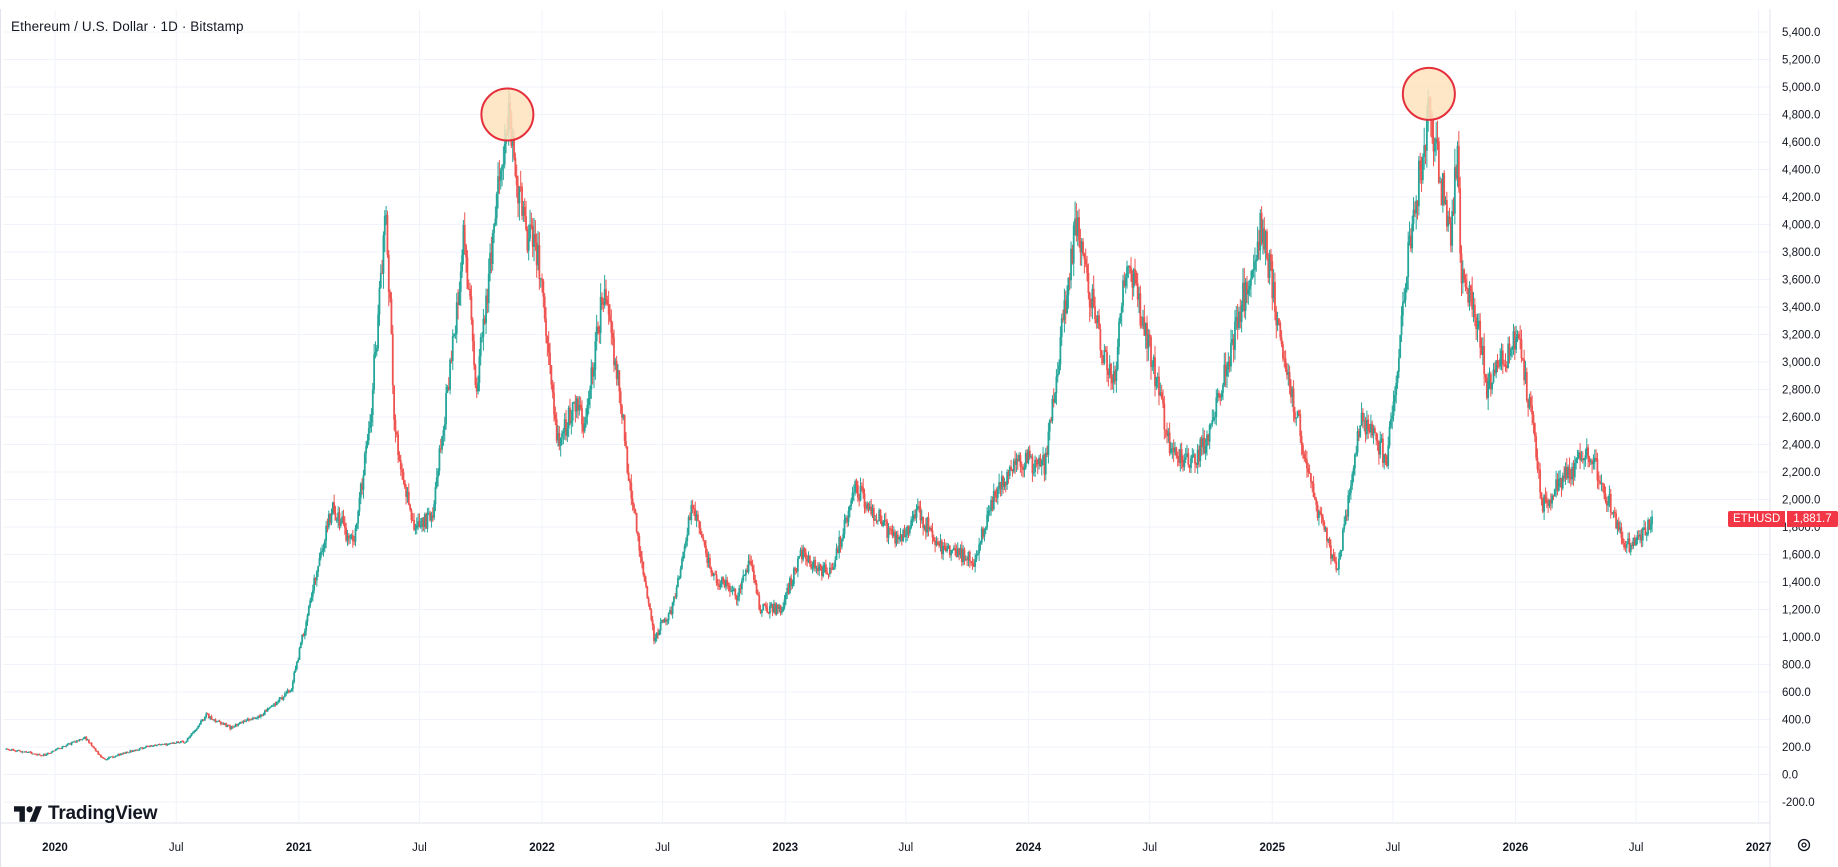 Image resolution: width=1838 pixels, height=867 pixels. I want to click on chart-title: Ethereum / U.S. Dollar · 1D · Bitstamp, so click(127, 26).